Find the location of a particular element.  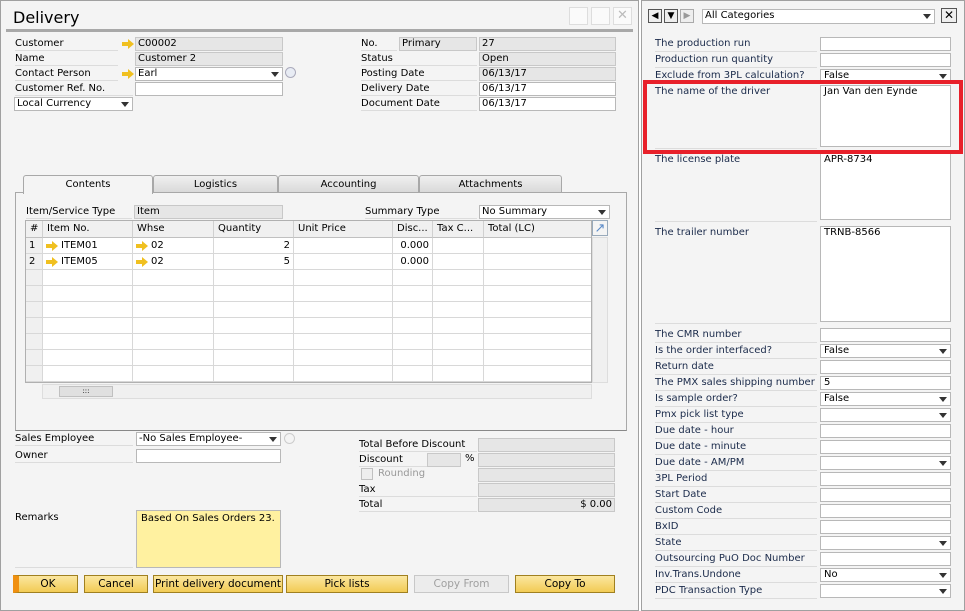

next-icon: ▶ is located at coordinates (687, 16).